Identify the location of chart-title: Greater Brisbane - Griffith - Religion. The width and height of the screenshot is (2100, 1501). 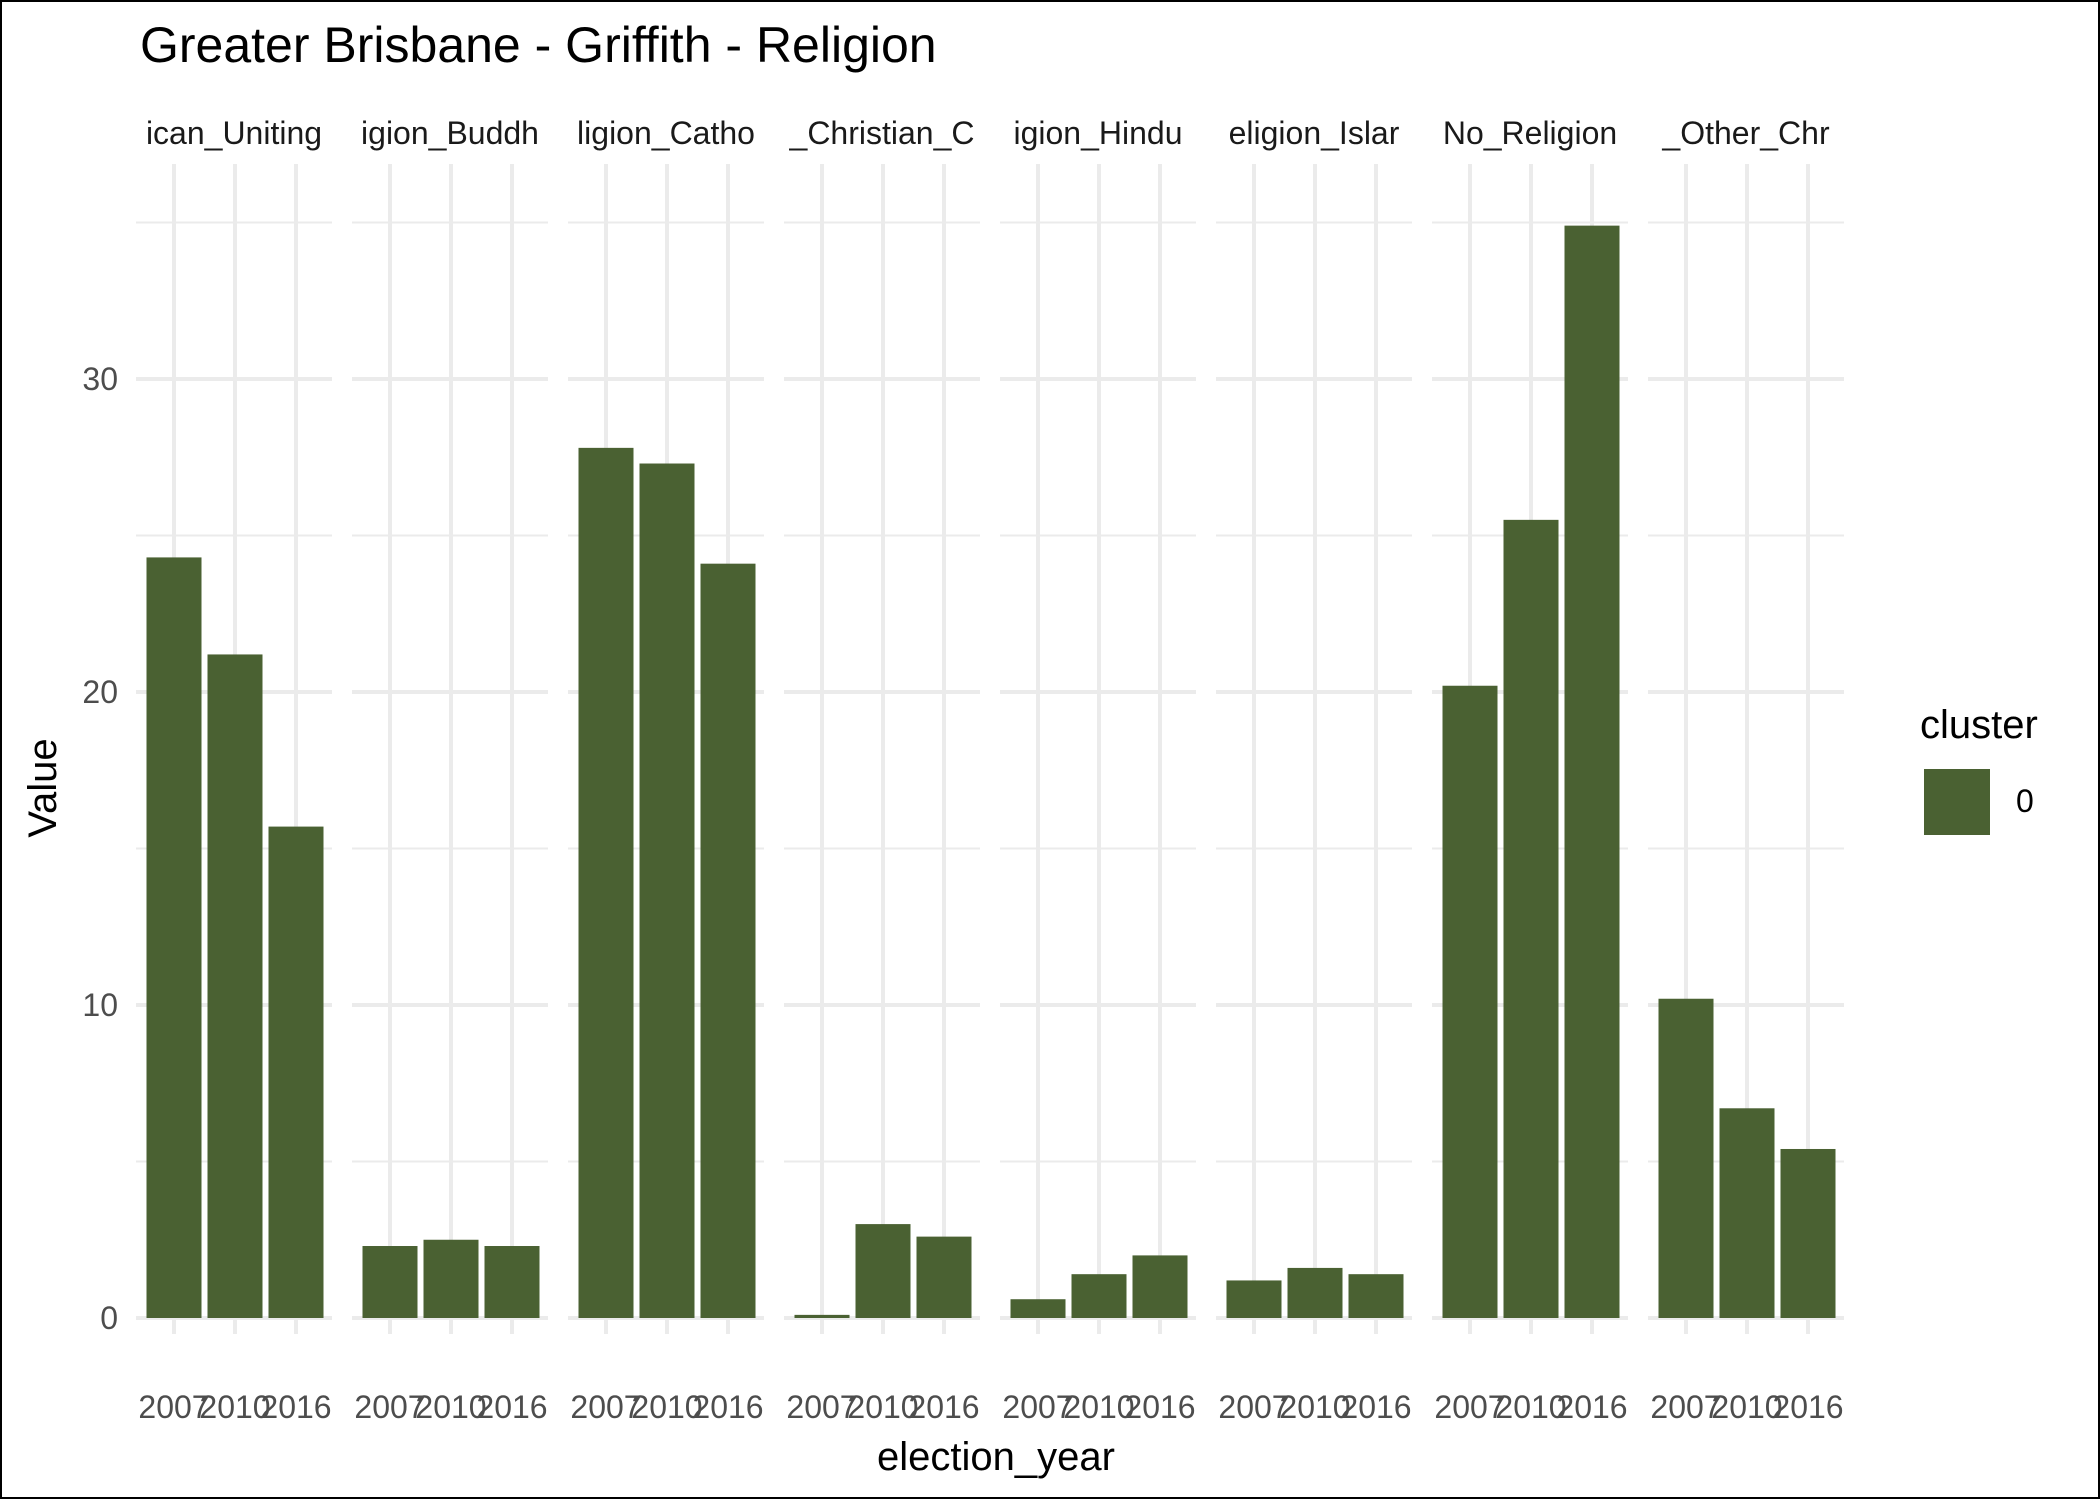
(538, 45).